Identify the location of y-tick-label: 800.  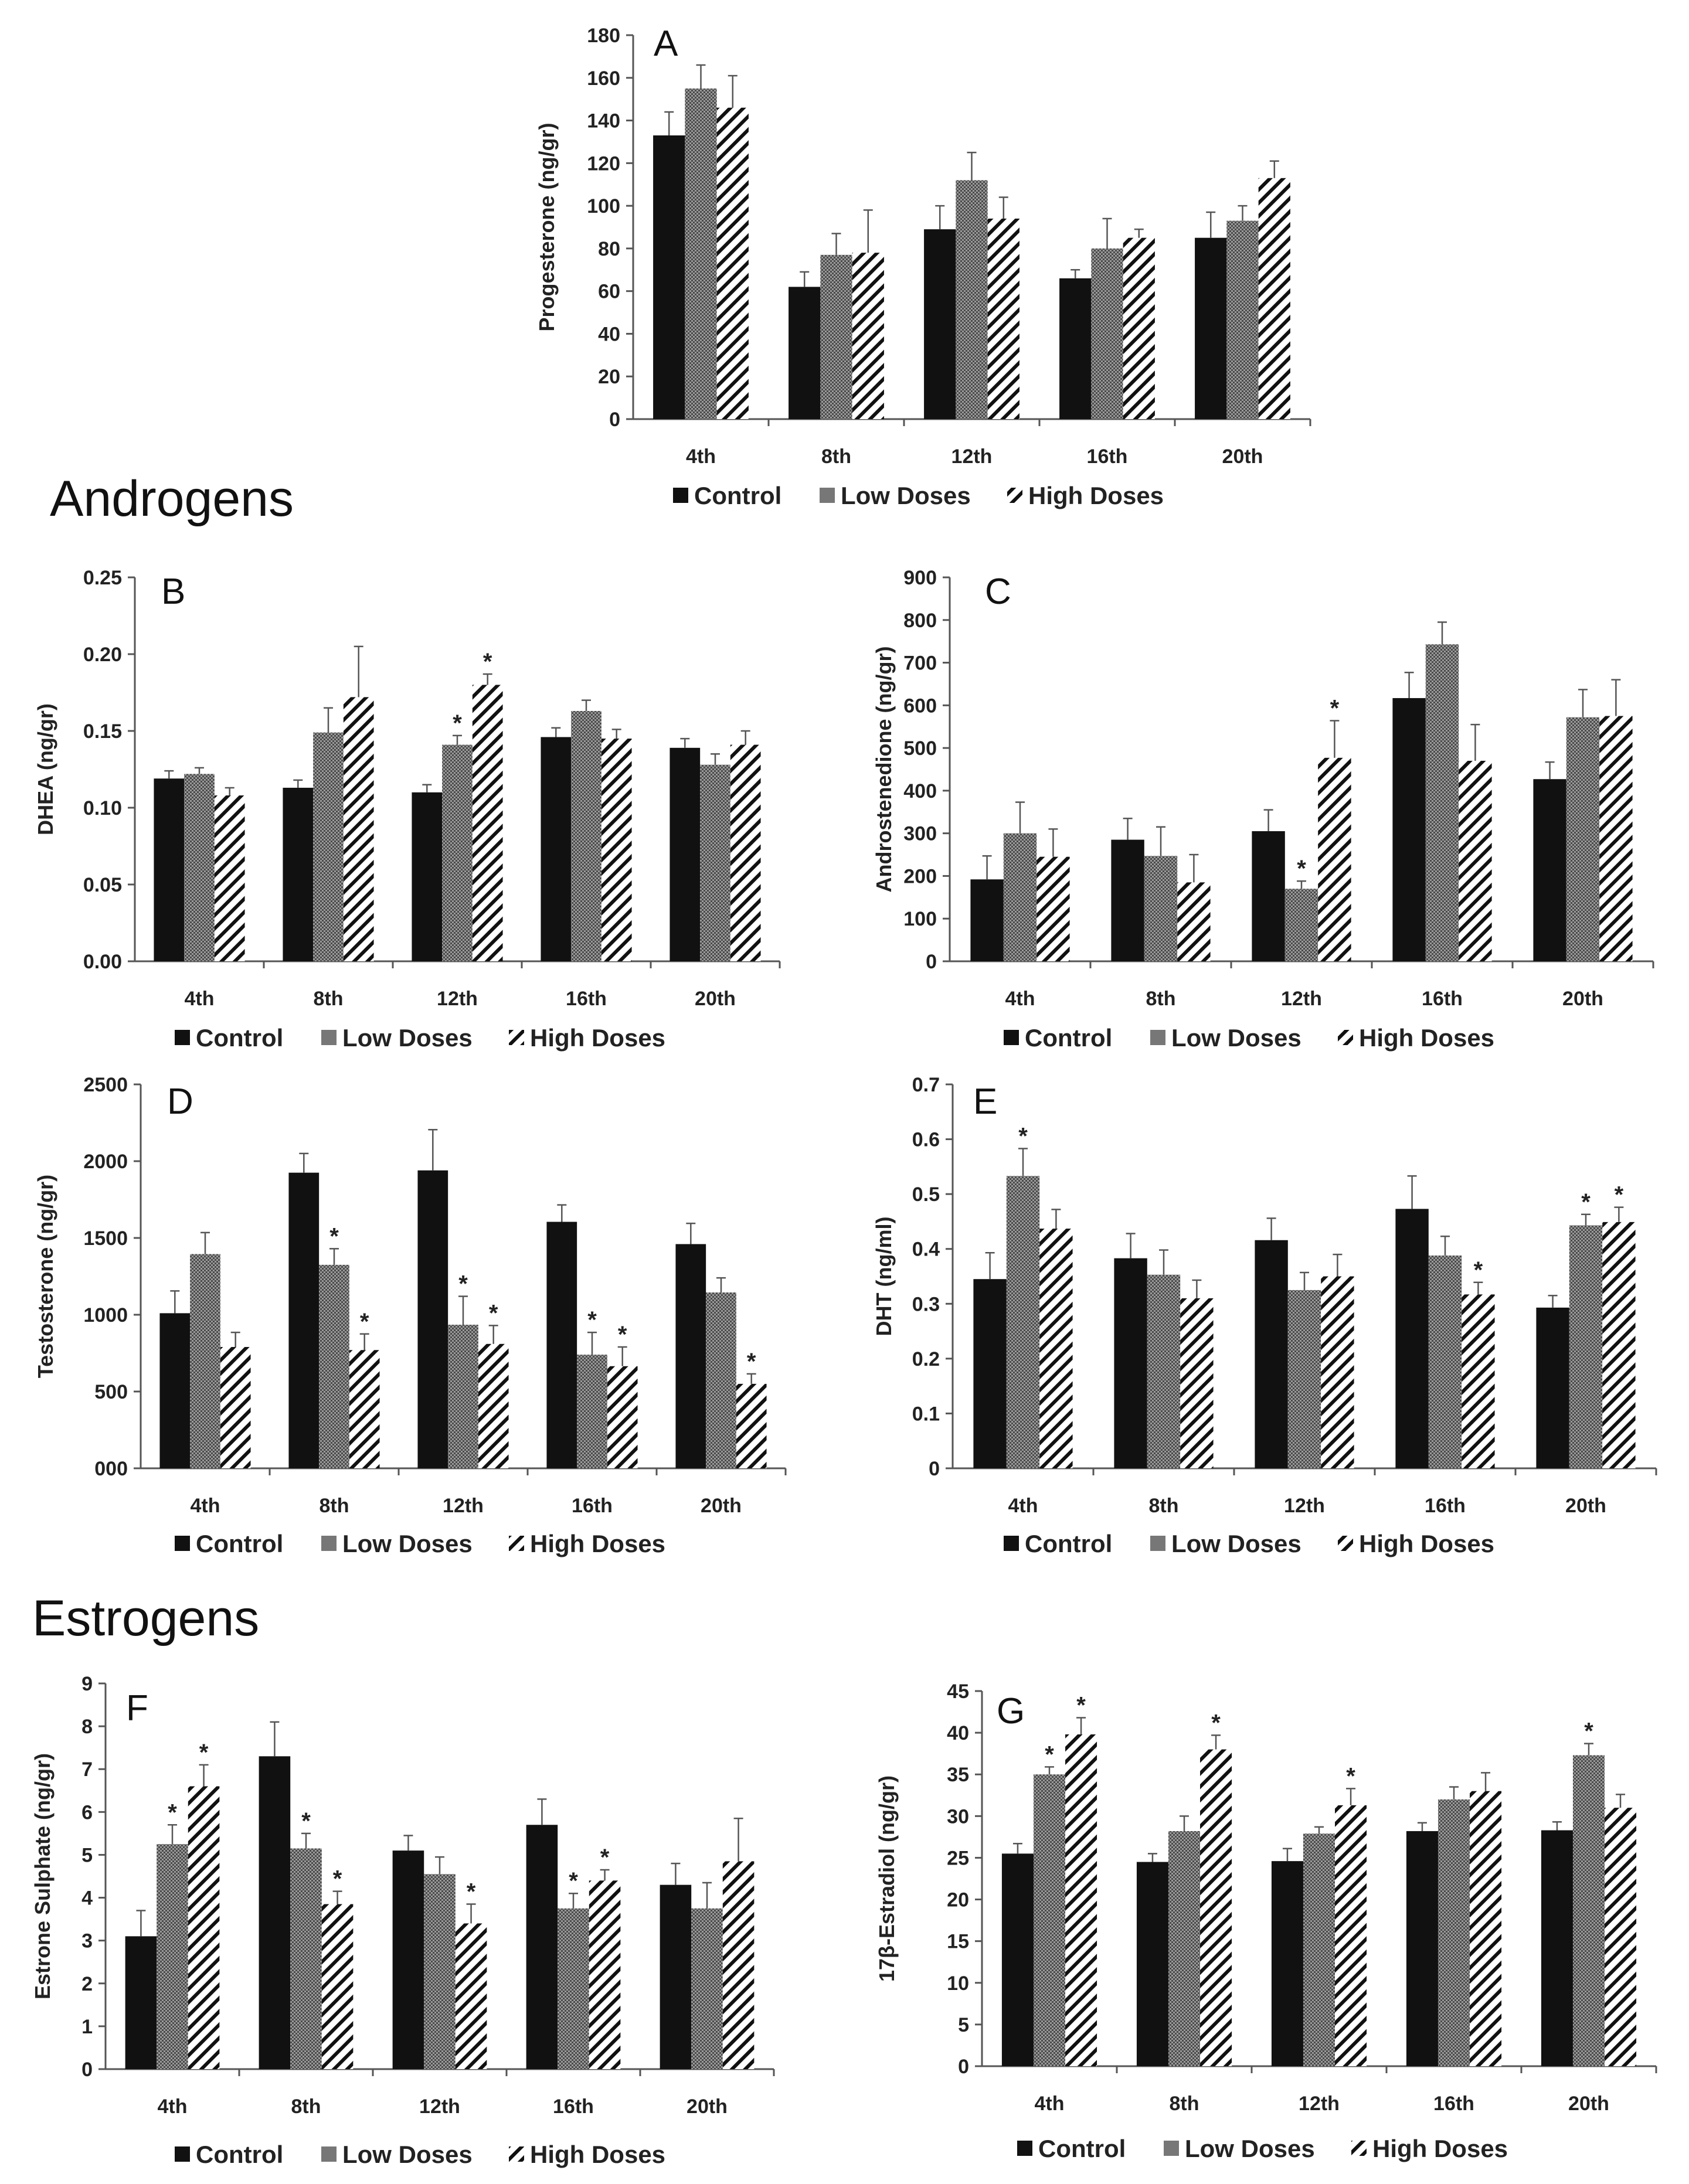
(920, 621).